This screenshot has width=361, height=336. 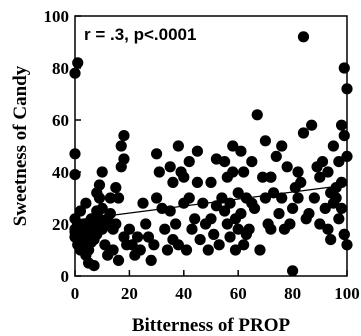 What do you see at coordinates (60, 172) in the screenshot?
I see `y-tick-label: 40` at bounding box center [60, 172].